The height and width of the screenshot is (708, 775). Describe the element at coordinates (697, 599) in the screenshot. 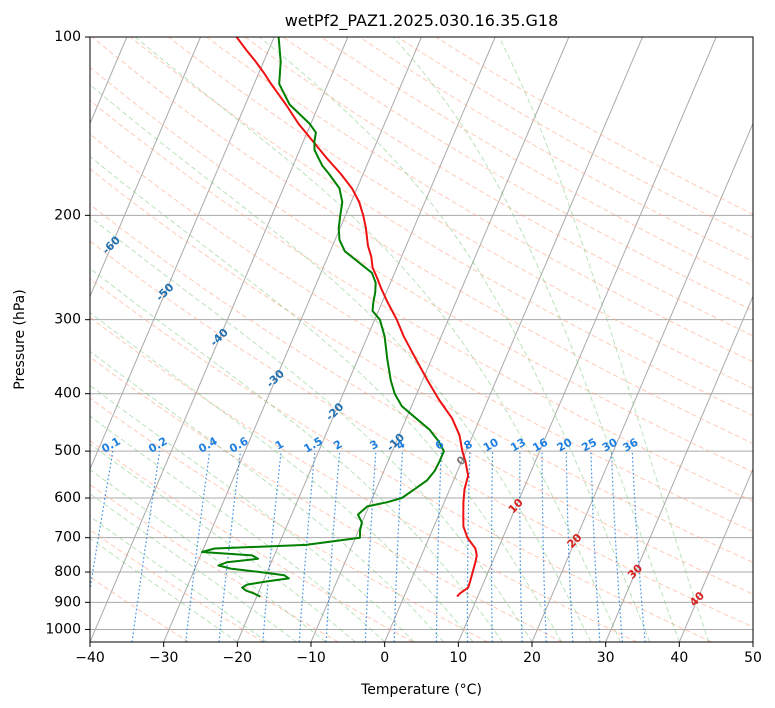

I see `moist-adiabat-label: 40` at that location.